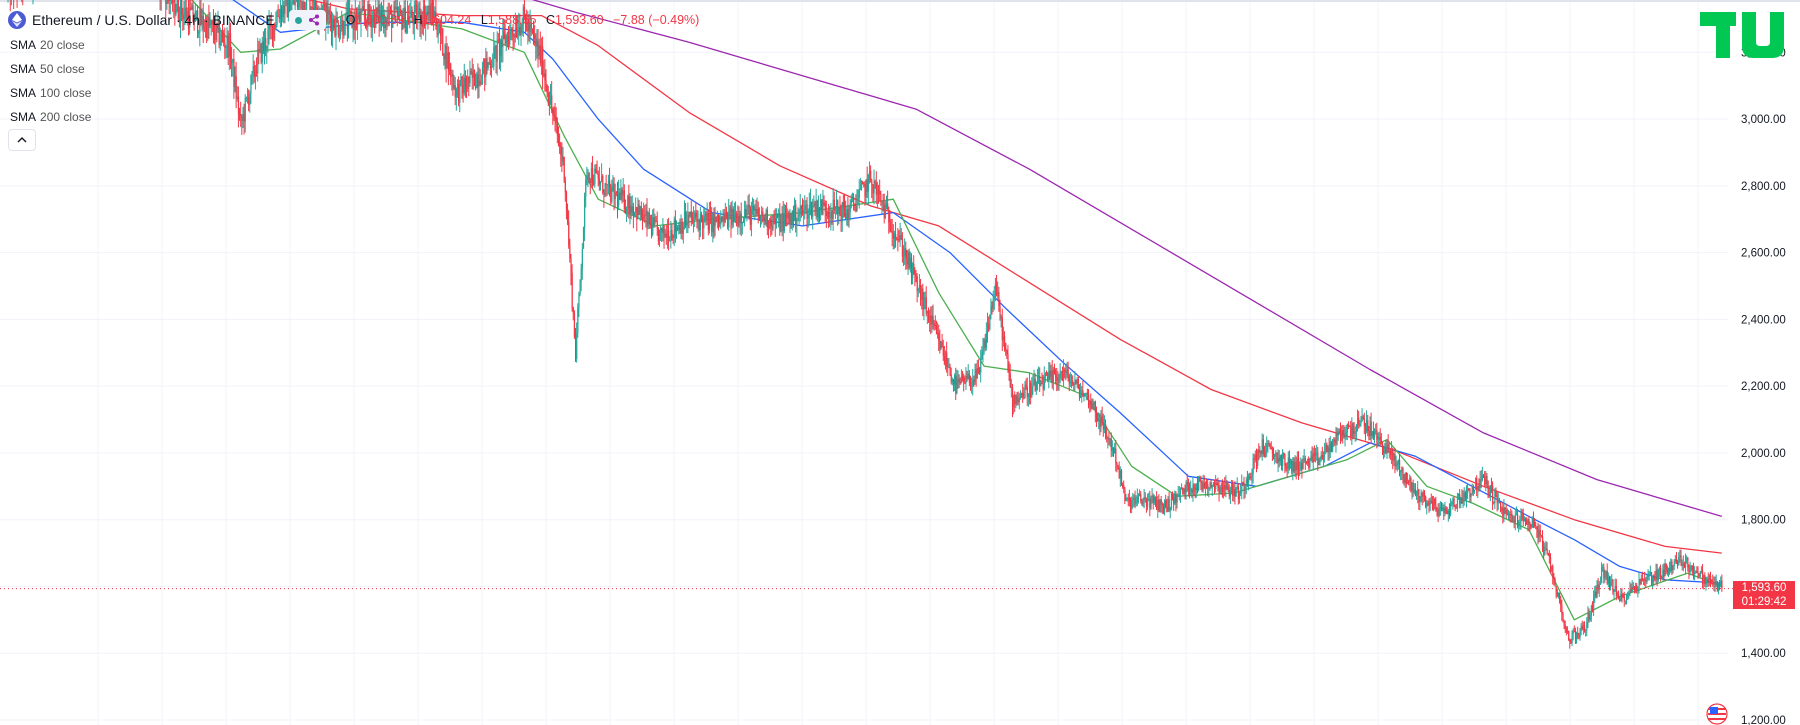 This screenshot has height=725, width=1800. What do you see at coordinates (153, 20) in the screenshot?
I see `symbol-title: Ethereum / U.S. Dollar · 4h · BINANCE` at bounding box center [153, 20].